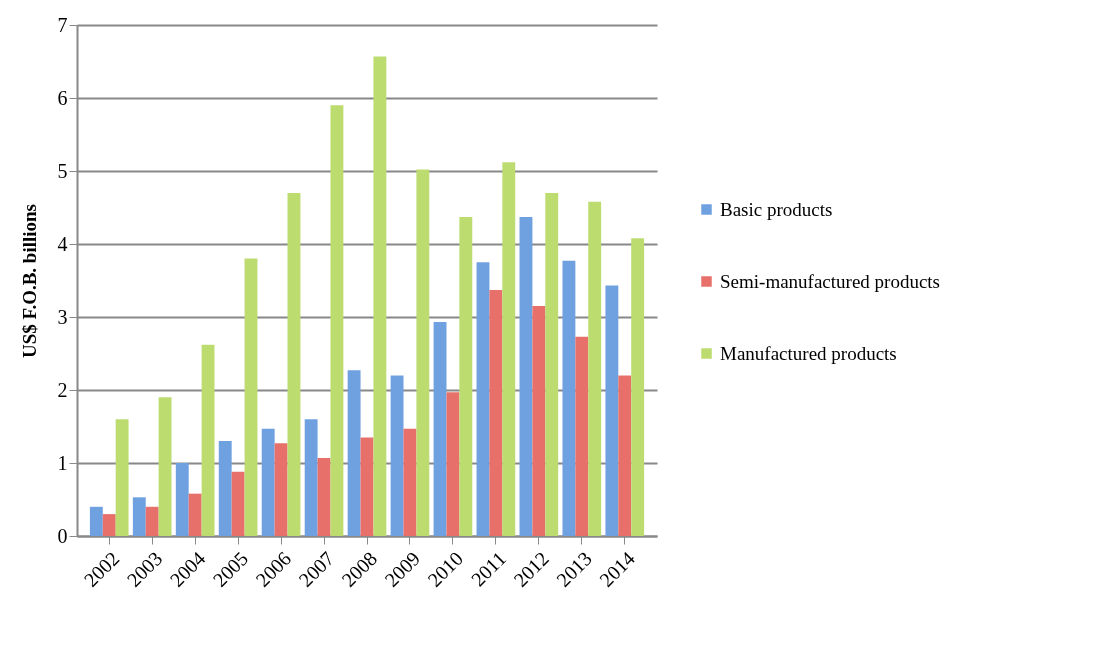 This screenshot has width=1110, height=650. What do you see at coordinates (808, 353) in the screenshot?
I see `legend-label: Manufactured products` at bounding box center [808, 353].